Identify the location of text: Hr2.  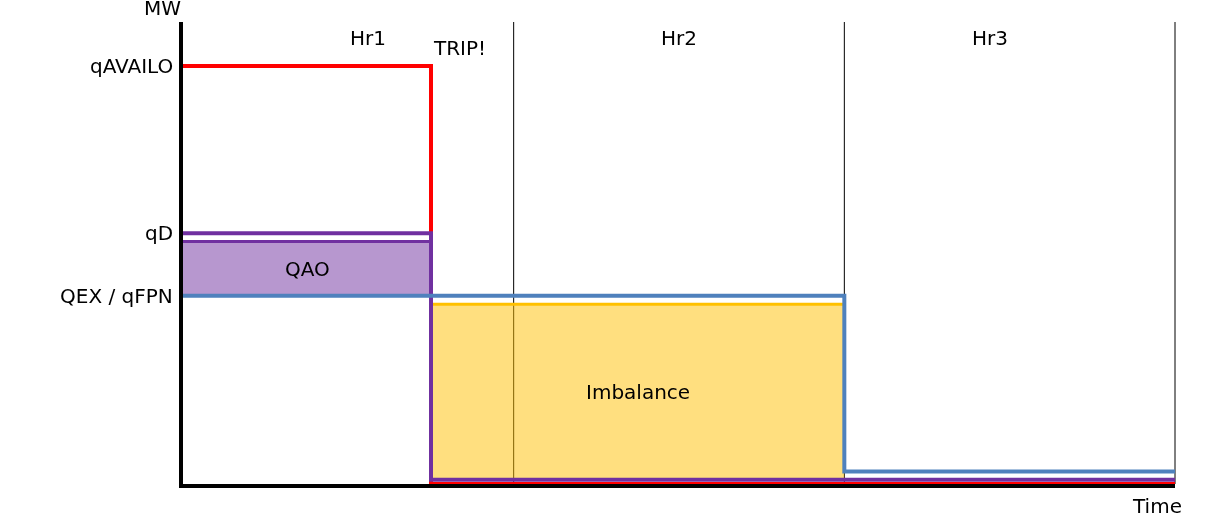
(679, 38).